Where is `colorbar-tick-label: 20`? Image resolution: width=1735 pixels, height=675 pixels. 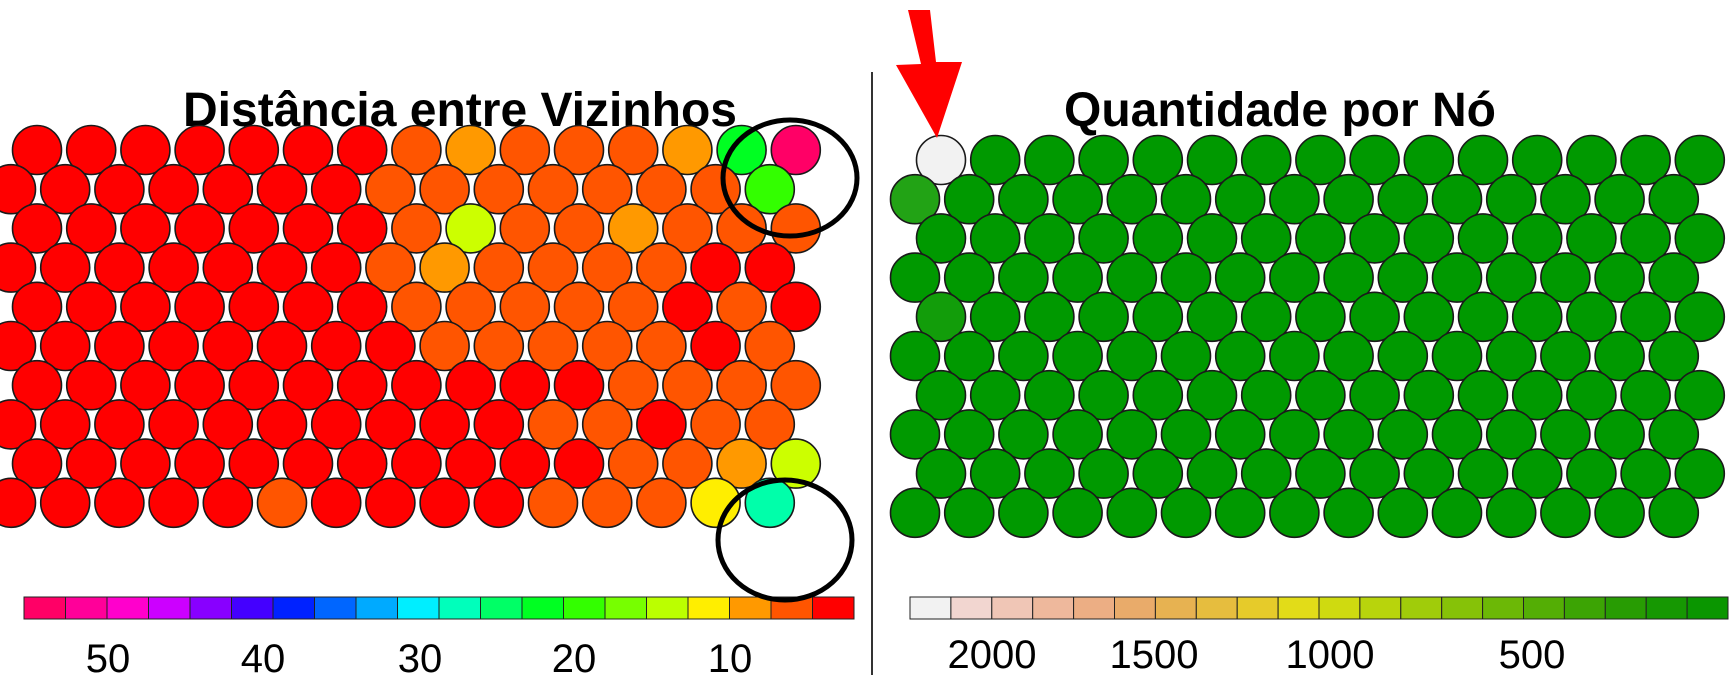 colorbar-tick-label: 20 is located at coordinates (574, 656).